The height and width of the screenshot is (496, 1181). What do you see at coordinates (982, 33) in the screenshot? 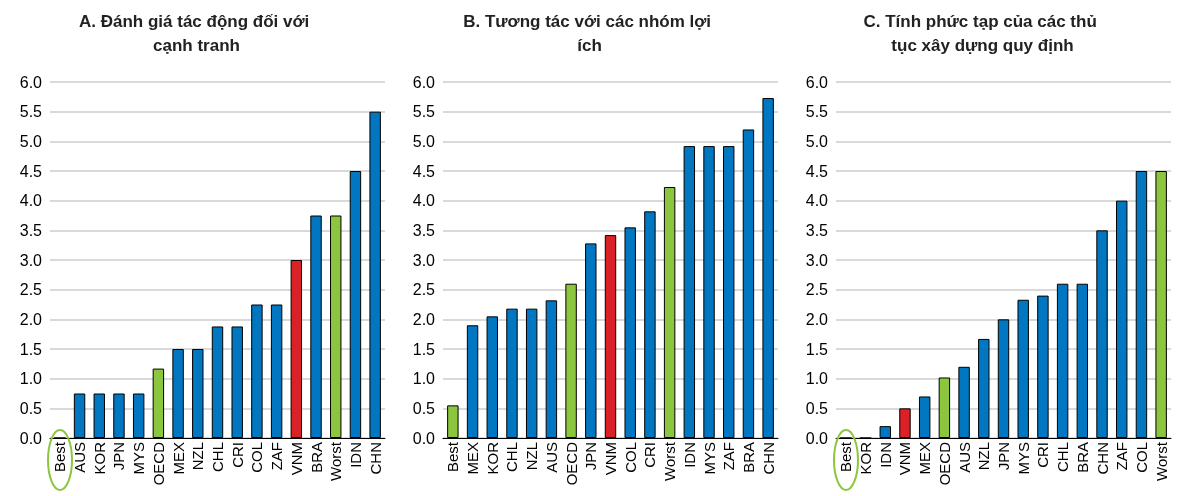
I see `chart-title: C. Tính phức tạp của các thủ tục xây dựng quy định` at bounding box center [982, 33].